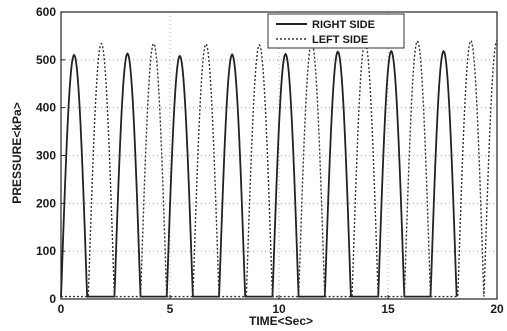 The width and height of the screenshot is (507, 331). Describe the element at coordinates (497, 309) in the screenshot. I see `x-tick-label: 20` at that location.